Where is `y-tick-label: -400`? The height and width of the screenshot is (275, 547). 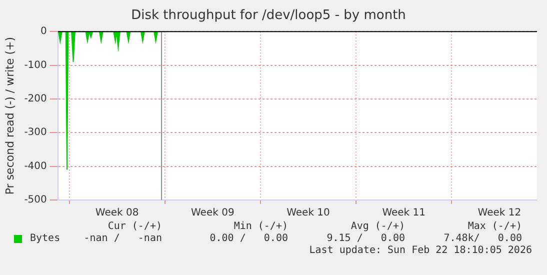 y-tick-label: -400 is located at coordinates (35, 166).